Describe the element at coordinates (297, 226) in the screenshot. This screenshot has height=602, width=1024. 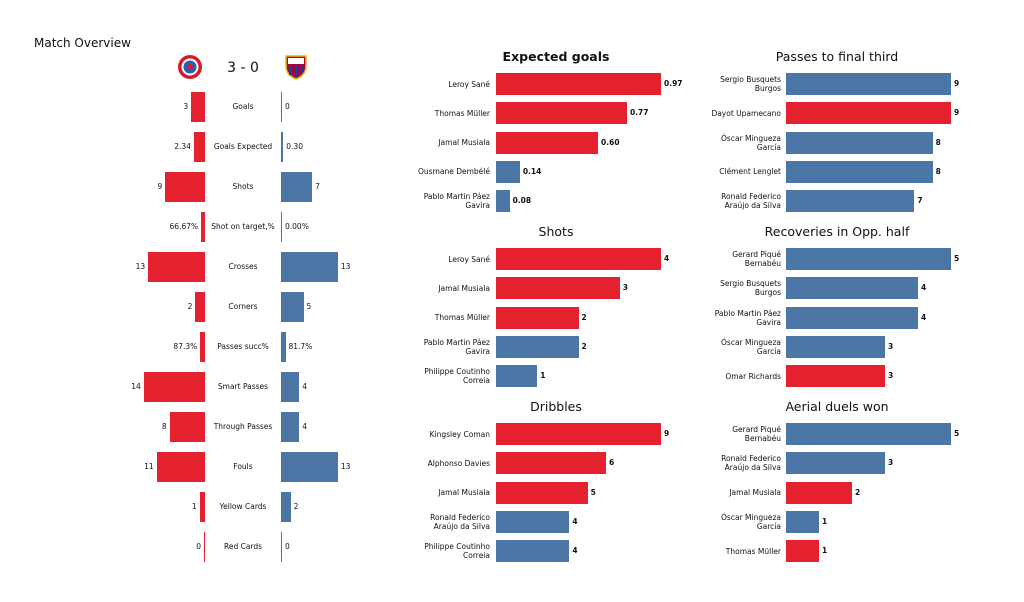
I see `stat-value: 0.00%` at that location.